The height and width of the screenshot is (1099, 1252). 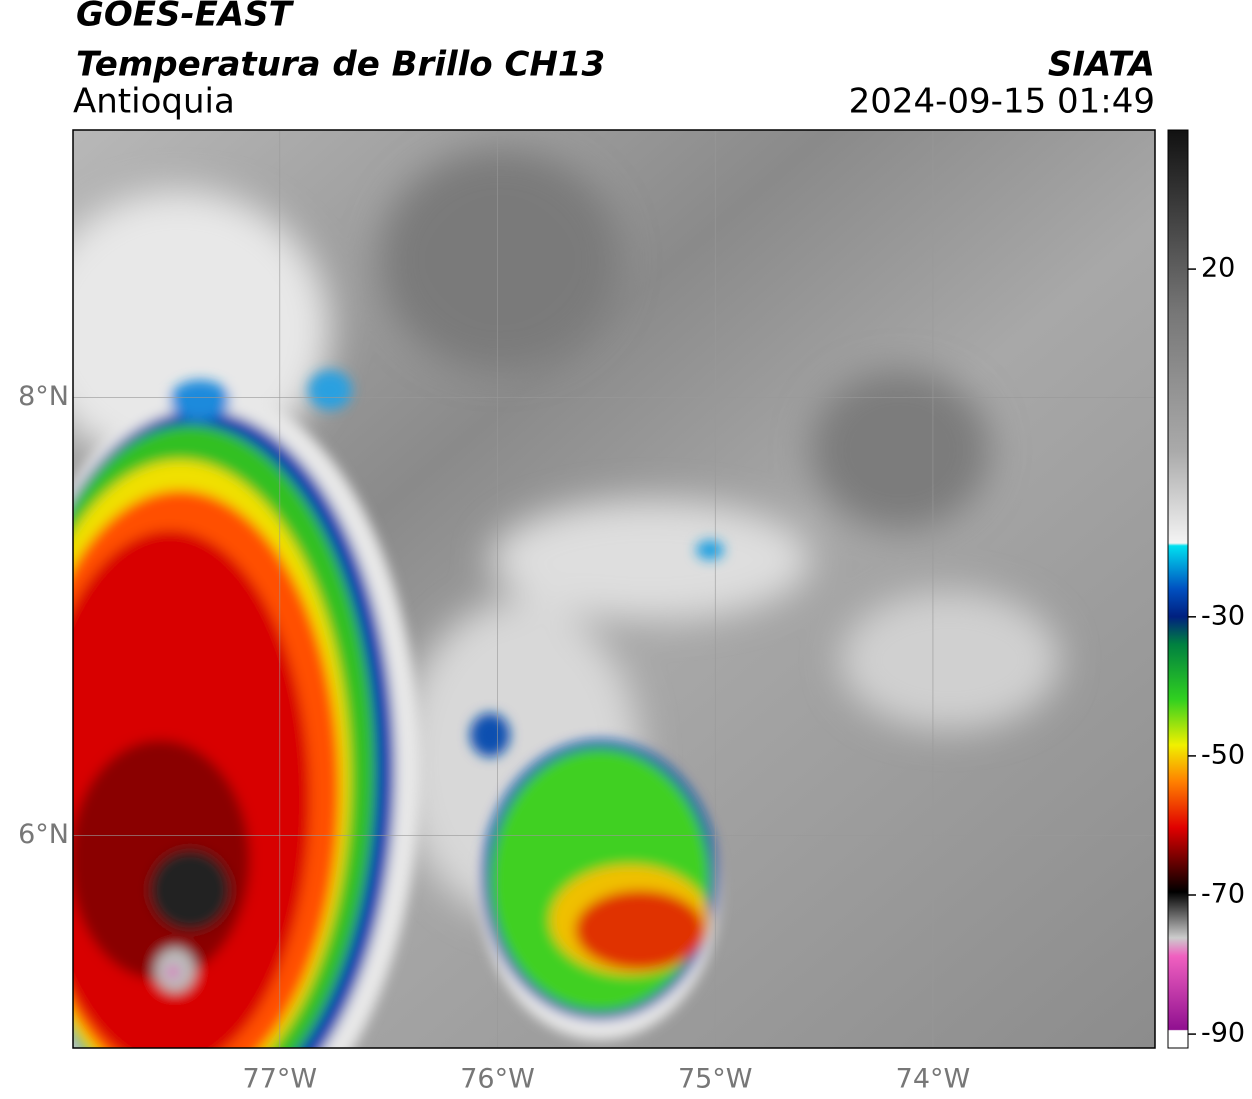 What do you see at coordinates (280, 1079) in the screenshot?
I see `x-tick-label: 77°W` at bounding box center [280, 1079].